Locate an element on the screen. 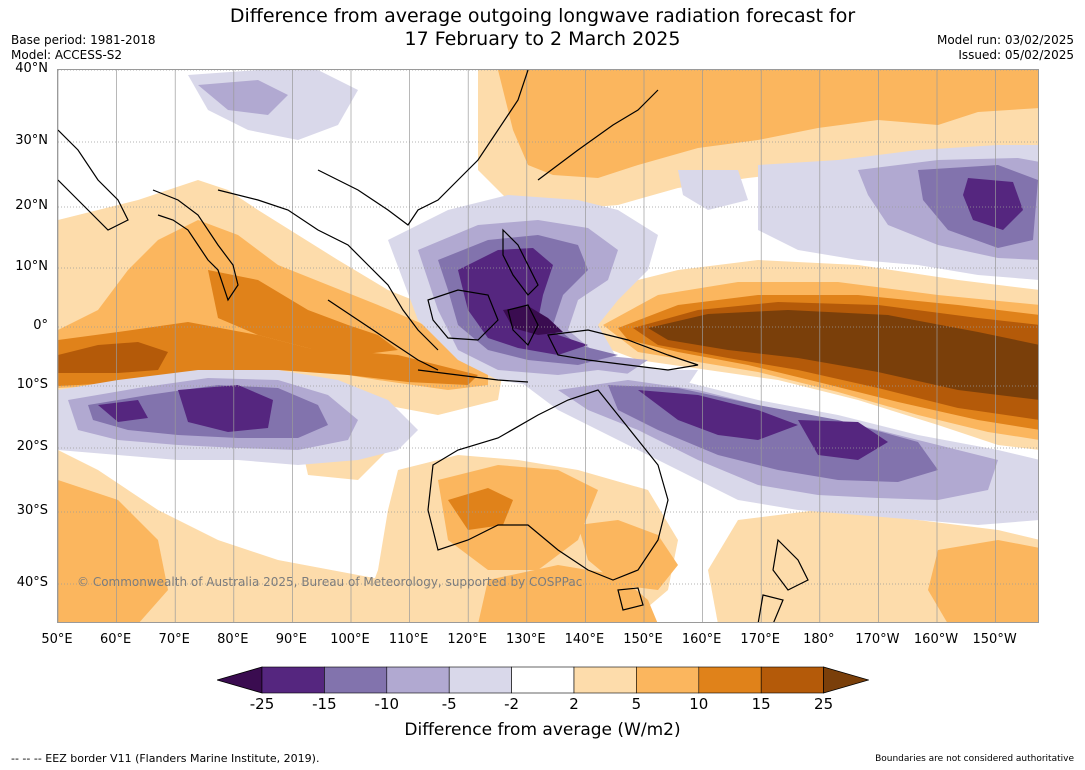  latitude-label: 40°N is located at coordinates (31, 68).